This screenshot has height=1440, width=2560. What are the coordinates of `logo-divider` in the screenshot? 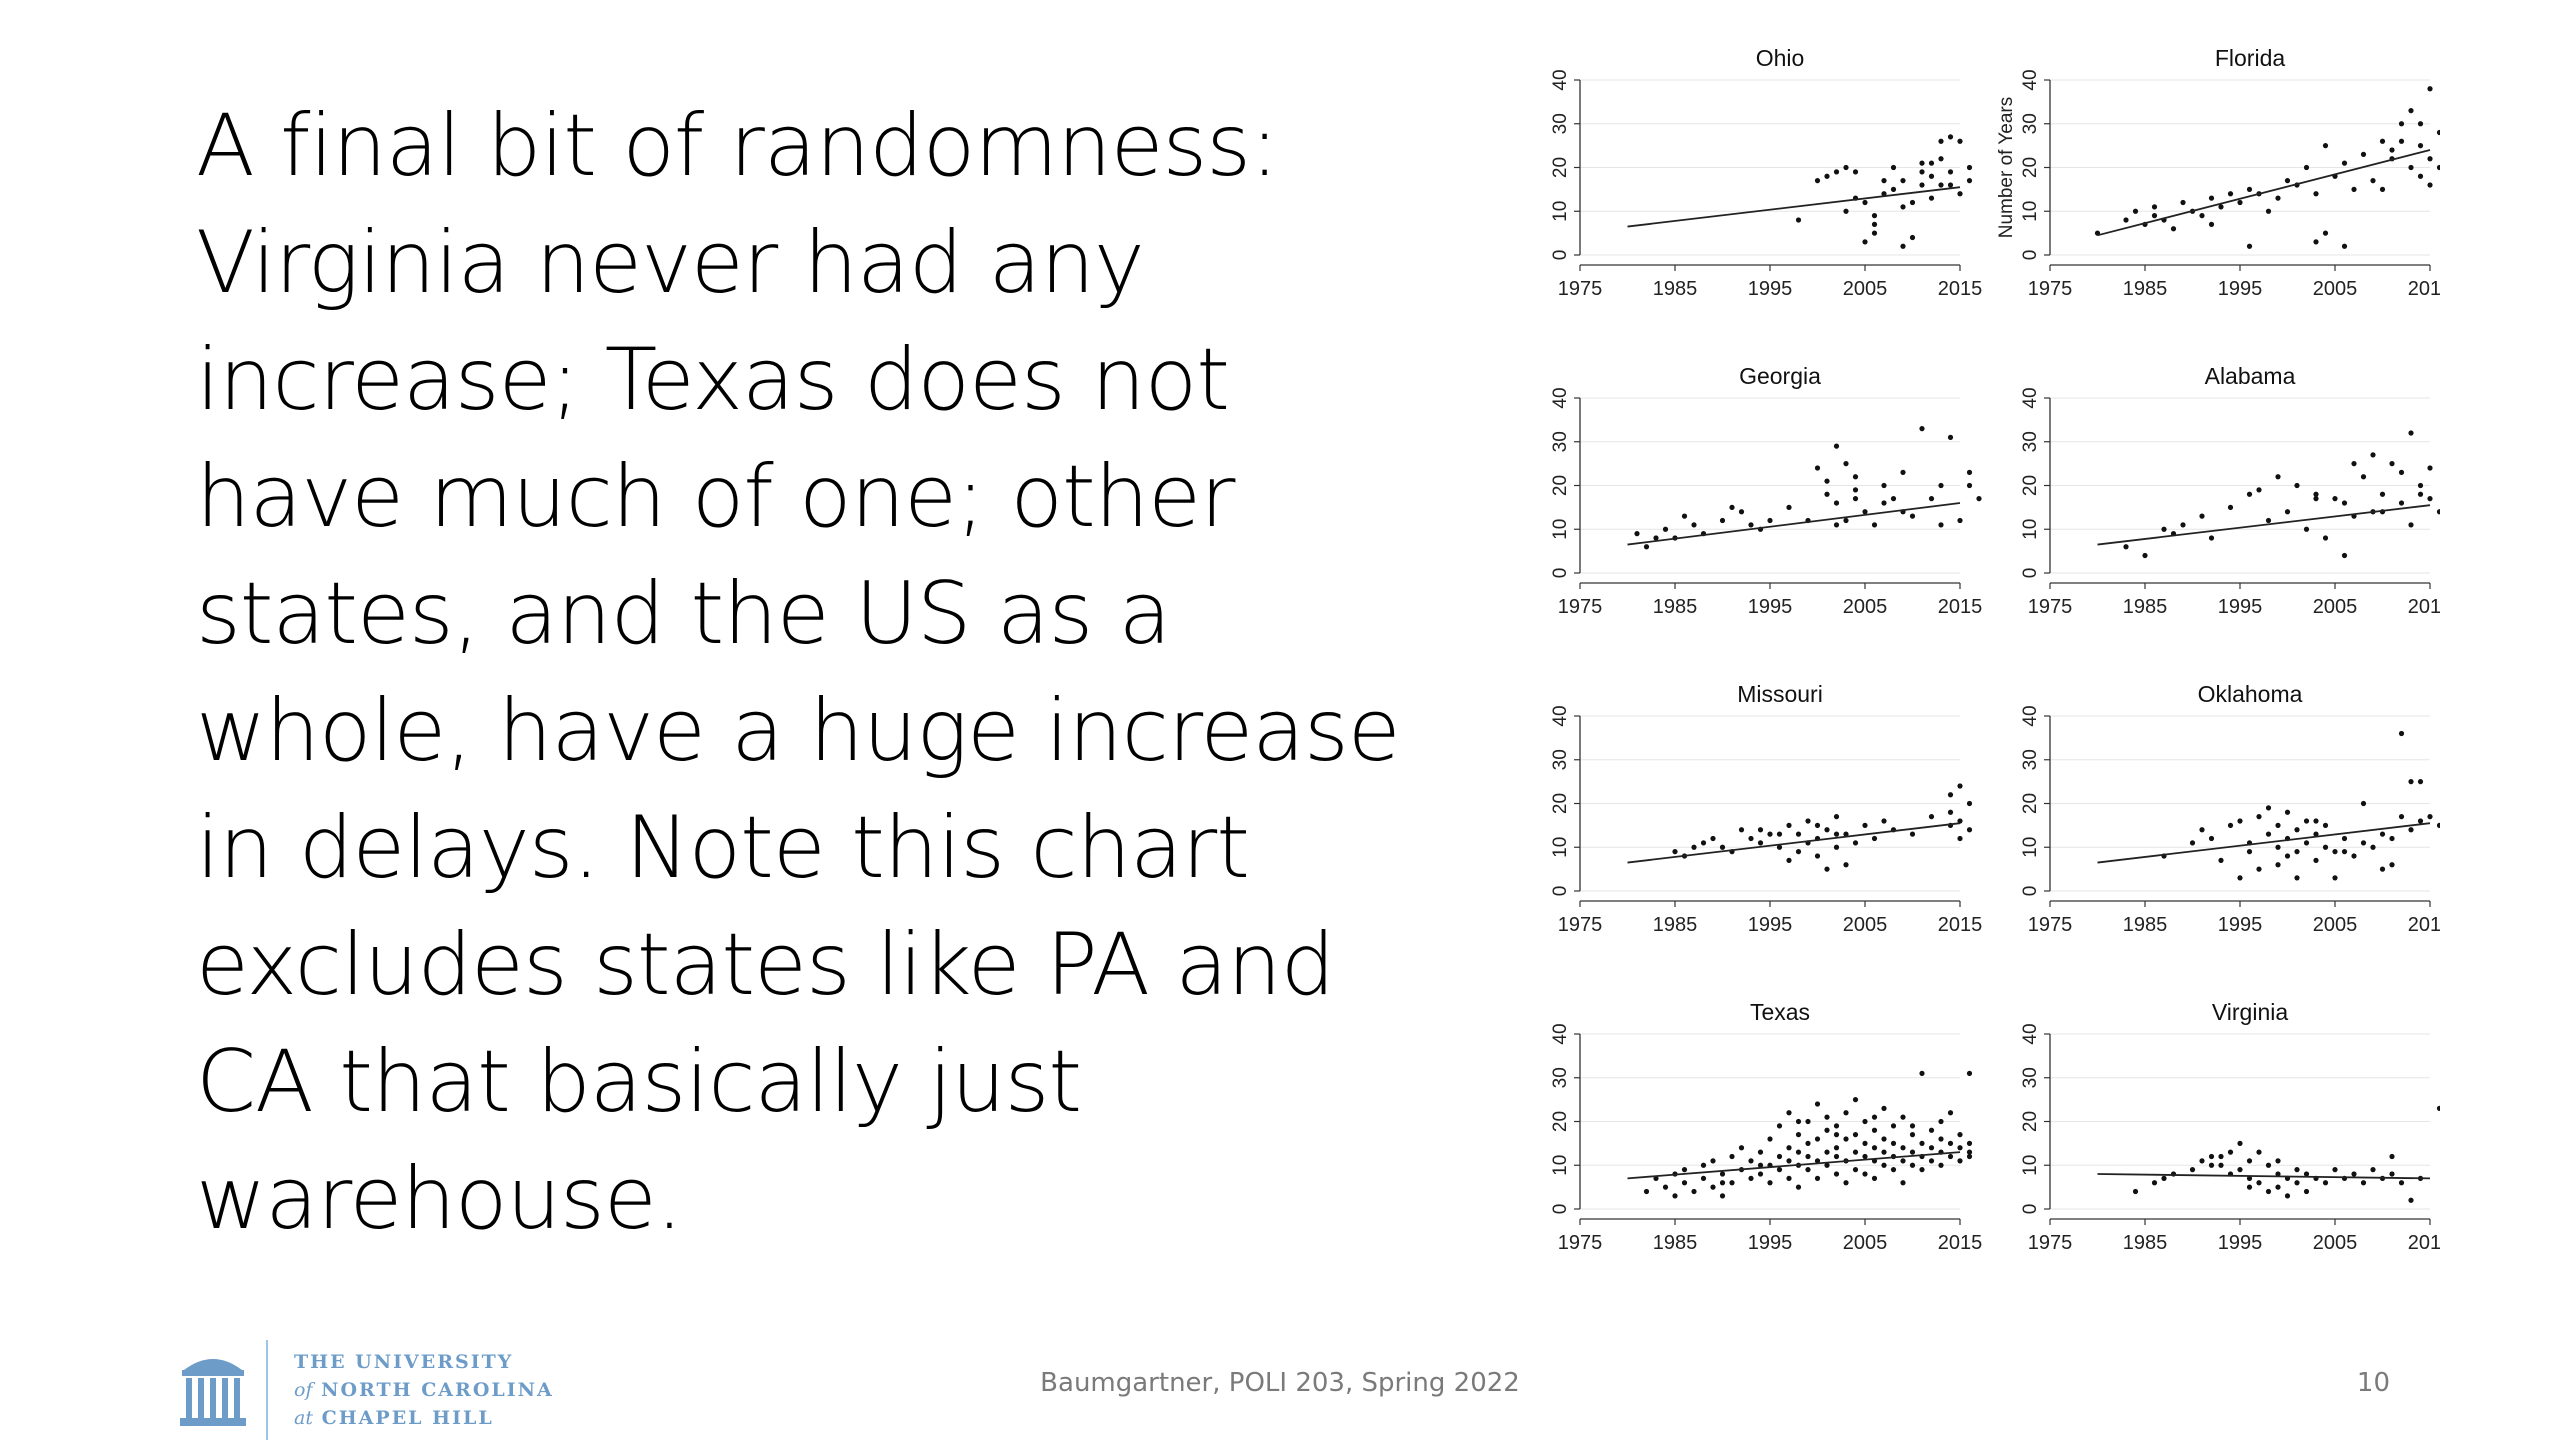 It's located at (267, 1390).